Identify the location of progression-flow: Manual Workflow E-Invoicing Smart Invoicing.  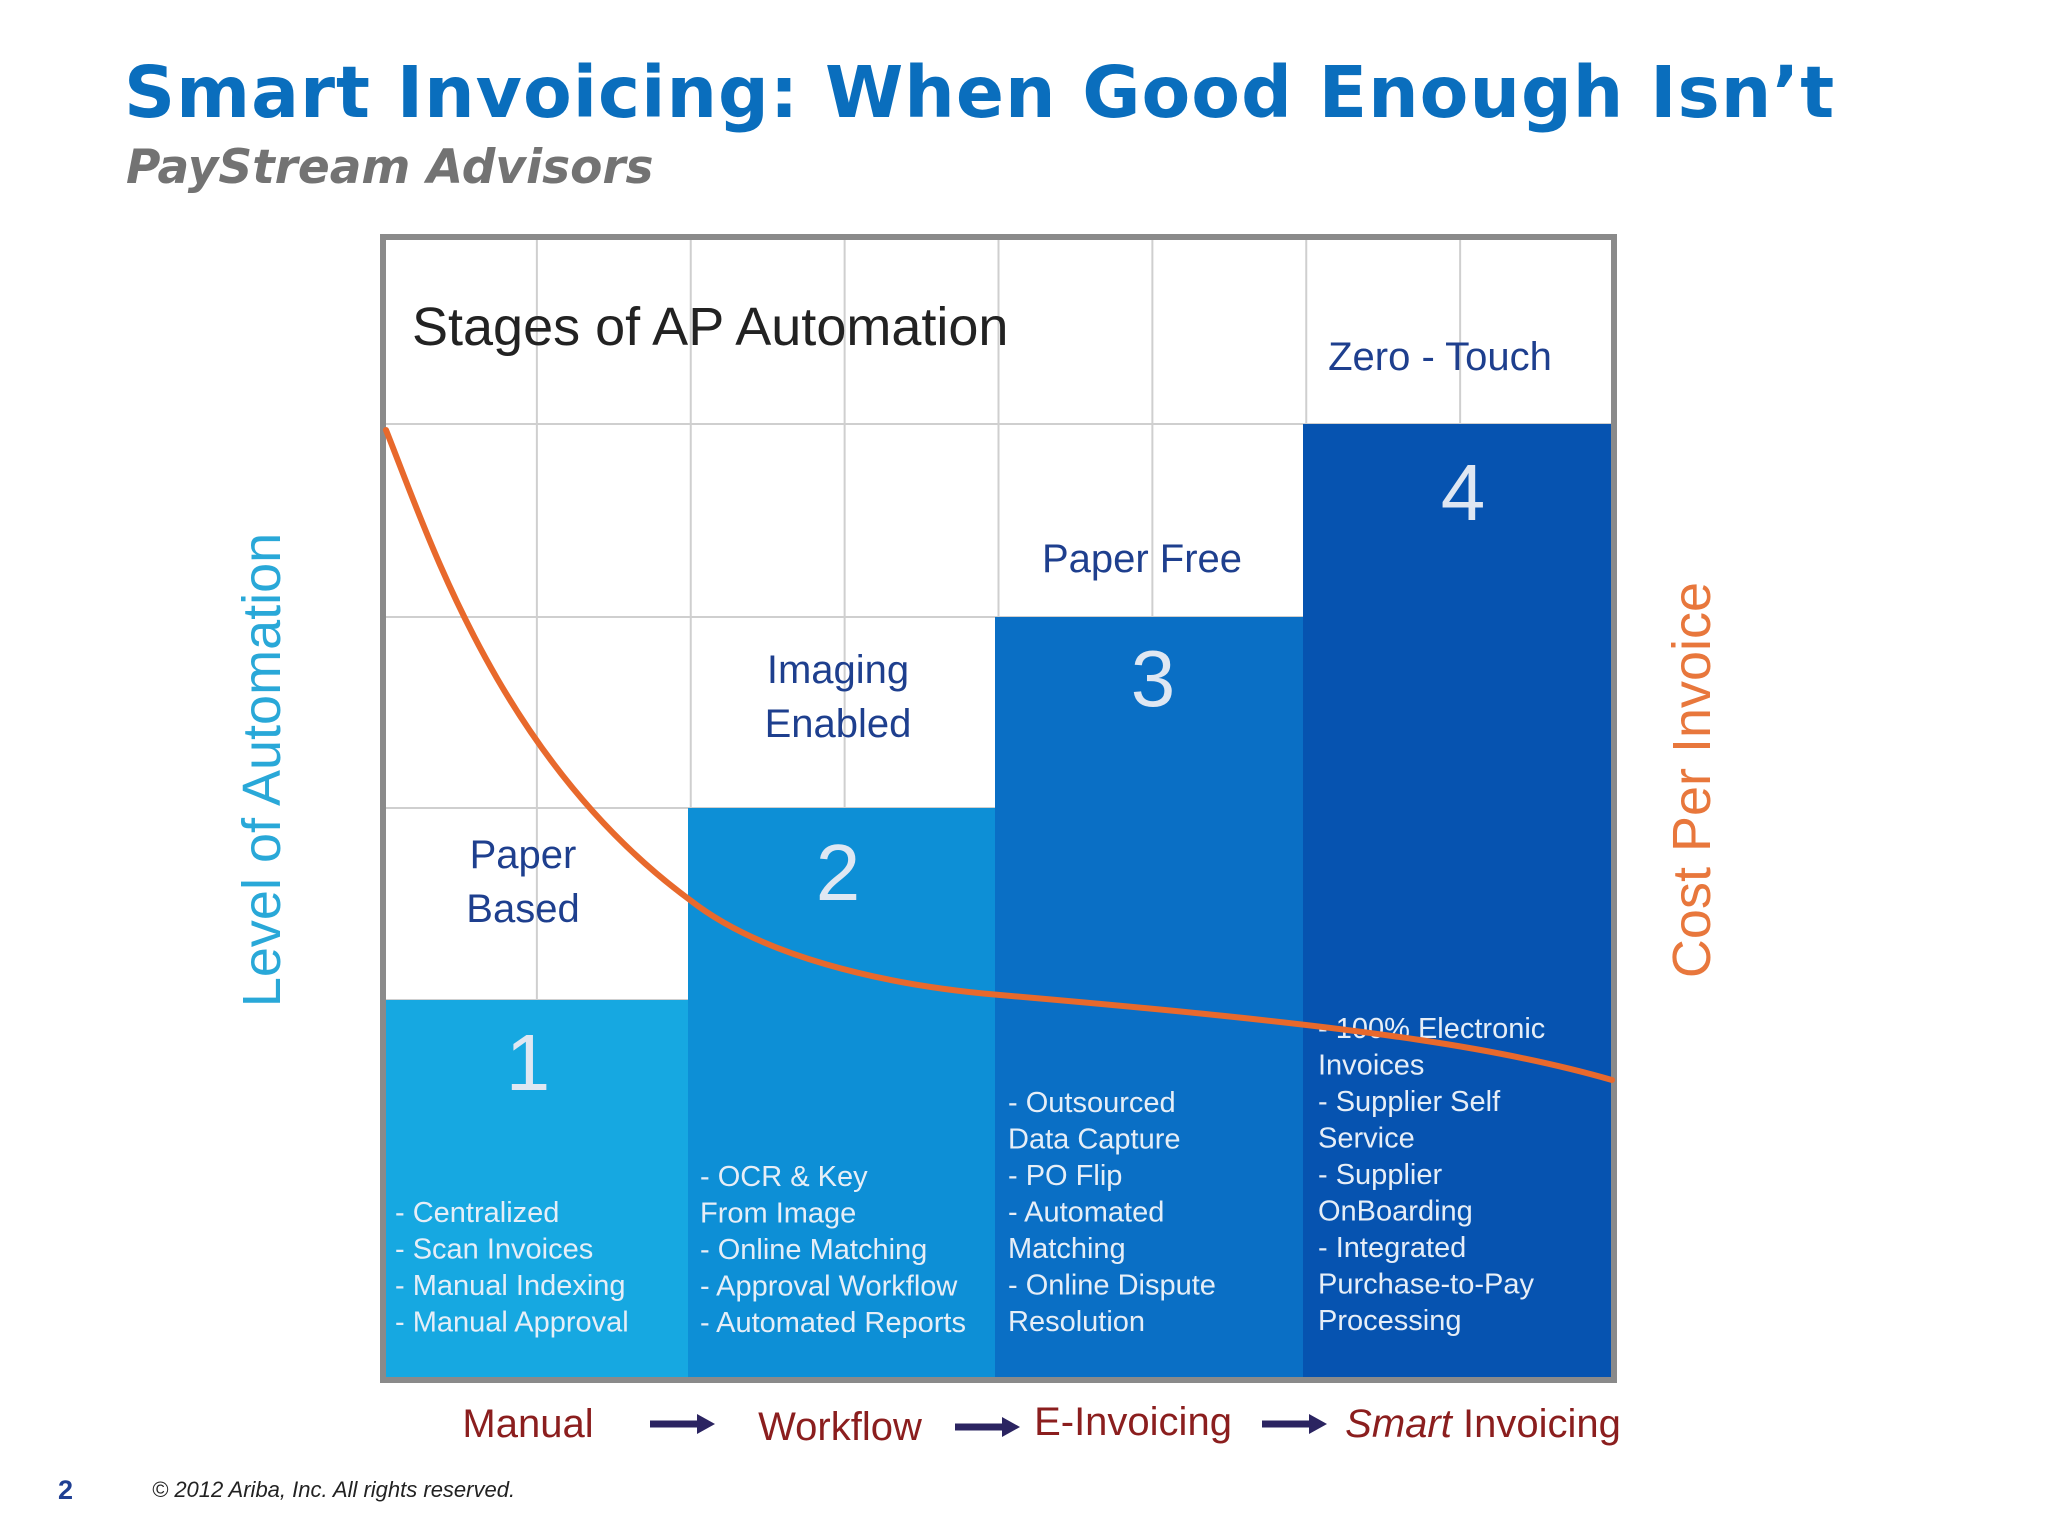
(1041, 1424).